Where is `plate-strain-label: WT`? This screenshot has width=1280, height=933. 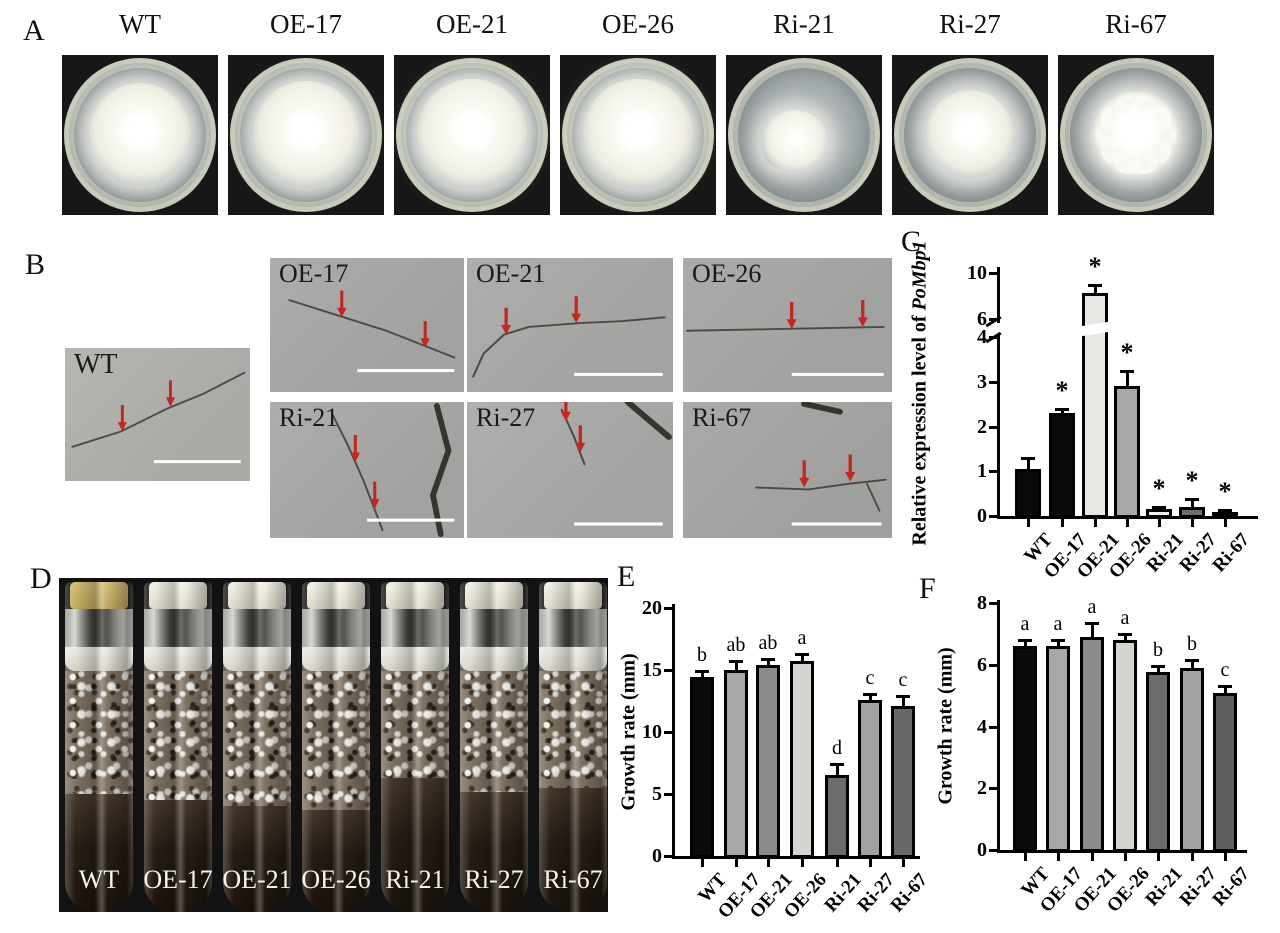
plate-strain-label: WT is located at coordinates (140, 24).